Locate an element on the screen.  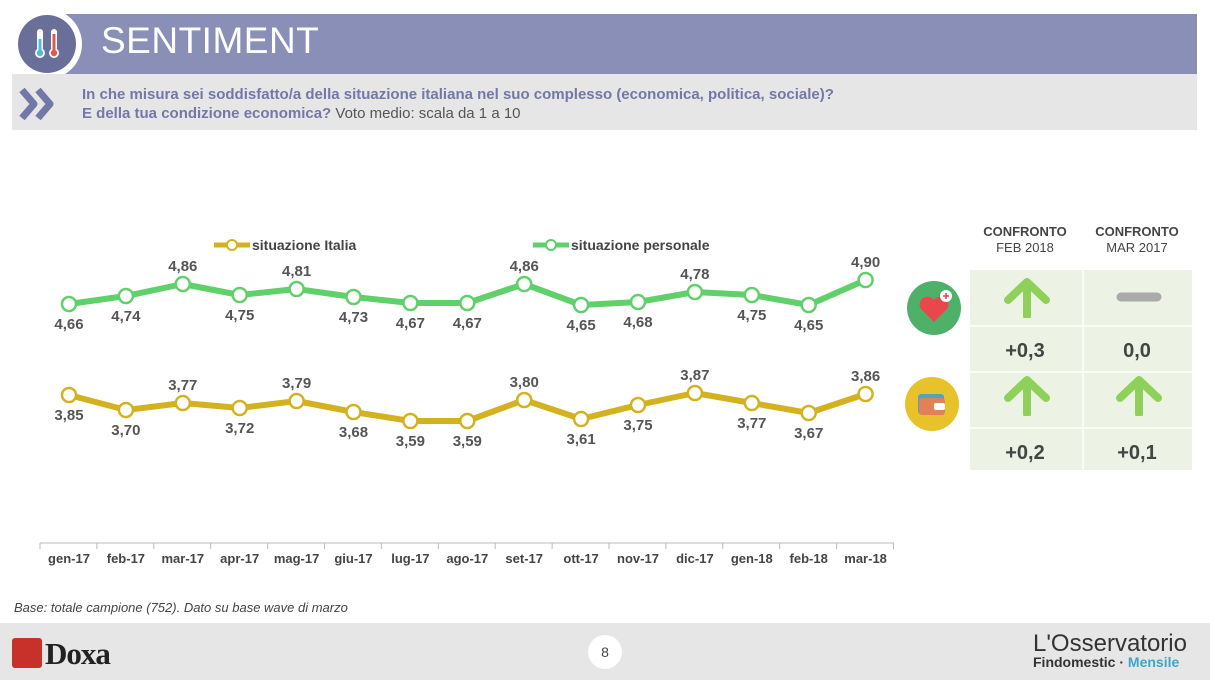
question-line-2-bold: E della tua condizione economica? is located at coordinates (207, 113).